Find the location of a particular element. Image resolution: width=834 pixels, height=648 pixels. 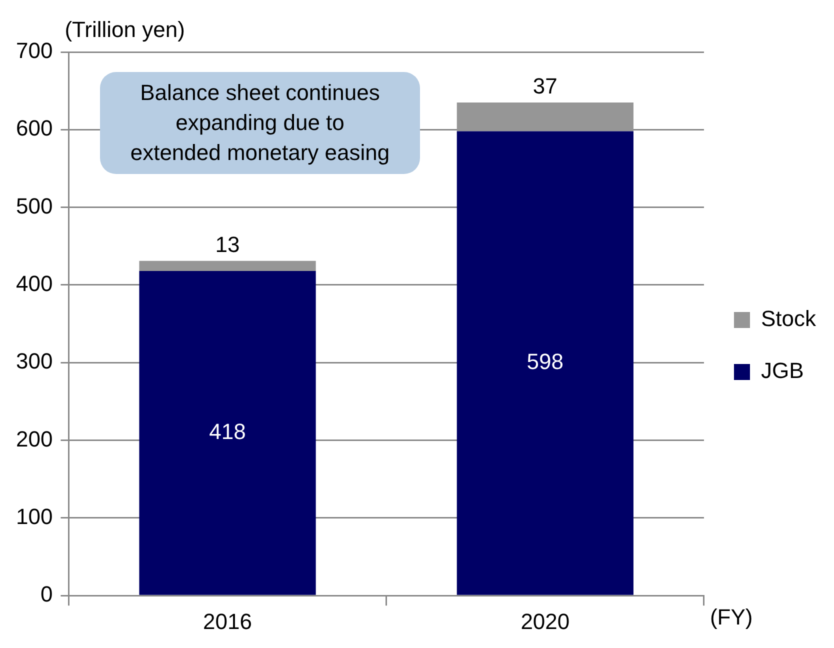

y-tick-label: 200 is located at coordinates (34, 439).